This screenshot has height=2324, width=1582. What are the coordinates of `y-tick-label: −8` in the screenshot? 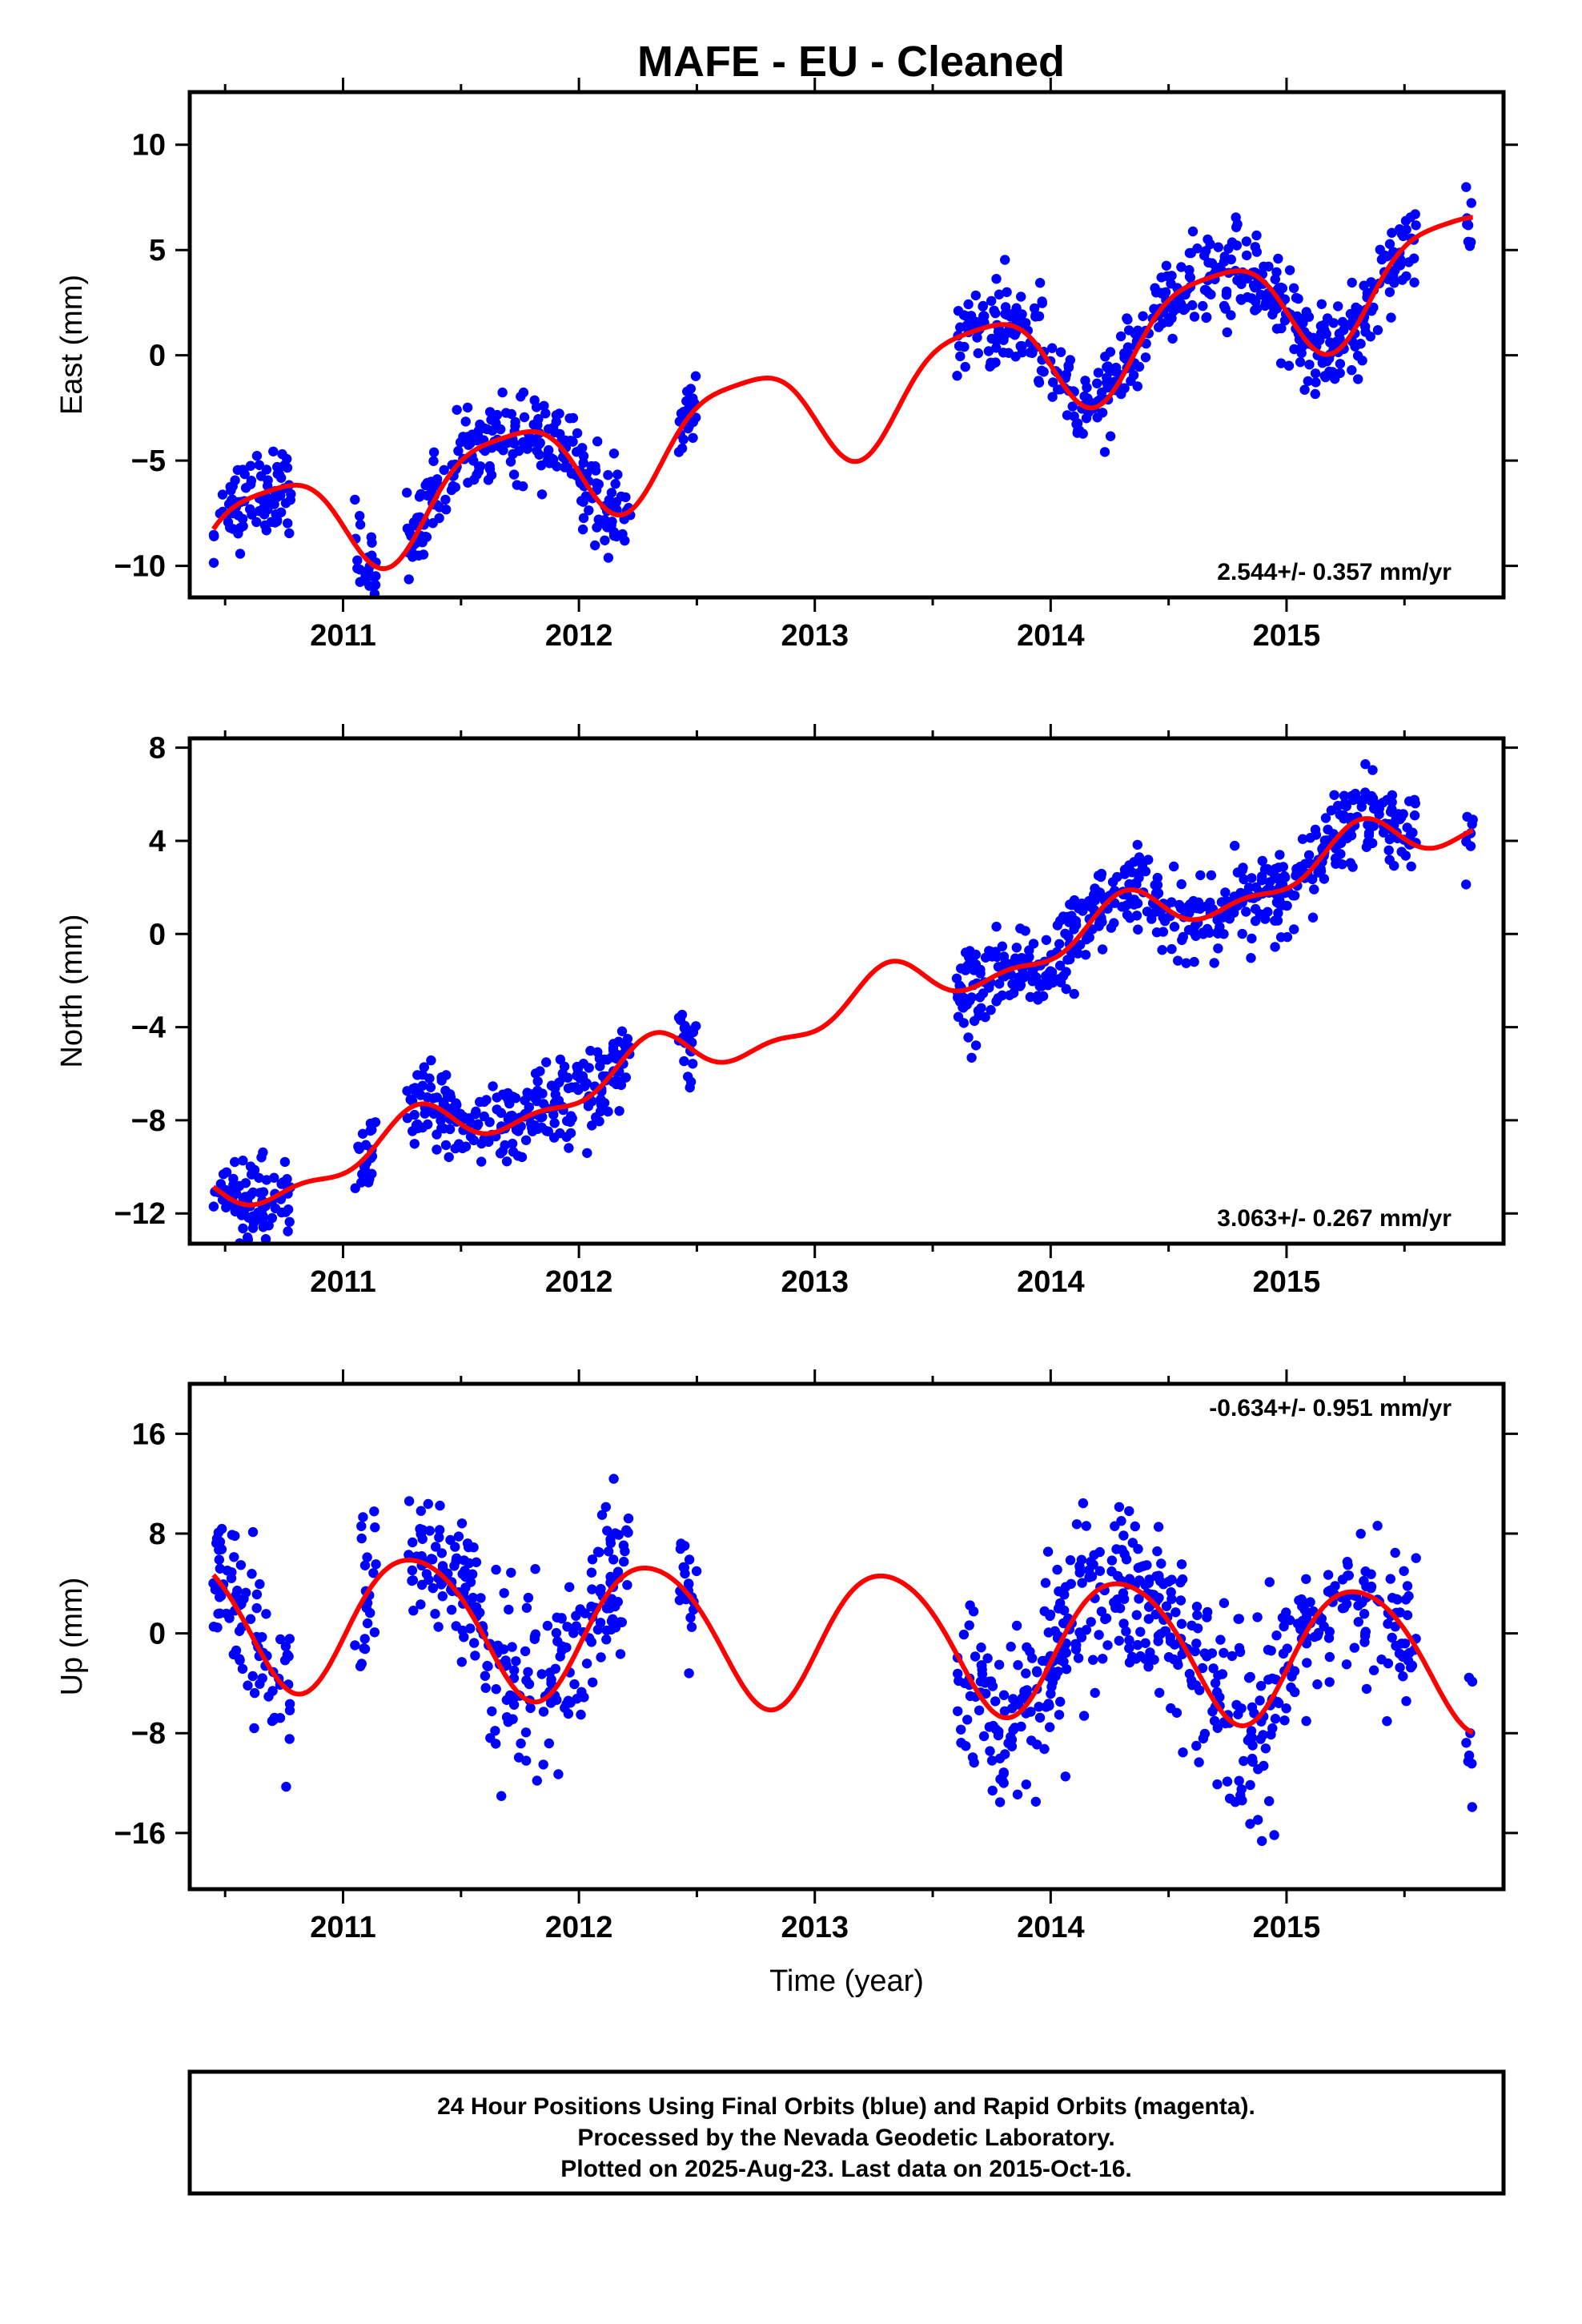 It's located at (148, 1734).